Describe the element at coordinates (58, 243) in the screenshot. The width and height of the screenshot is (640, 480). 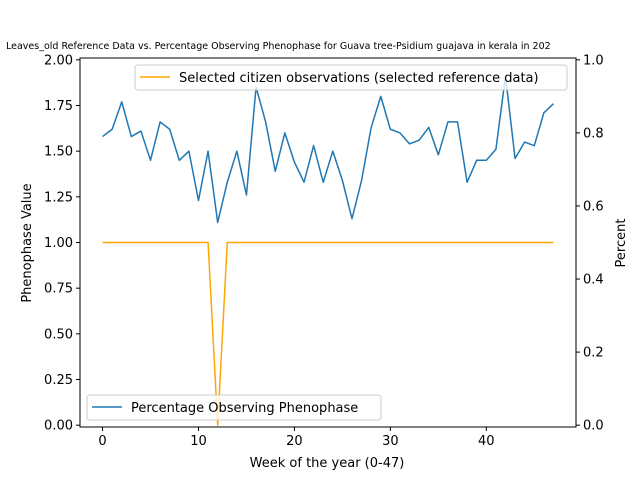
I see `y-tick-label-left: 1.00` at that location.